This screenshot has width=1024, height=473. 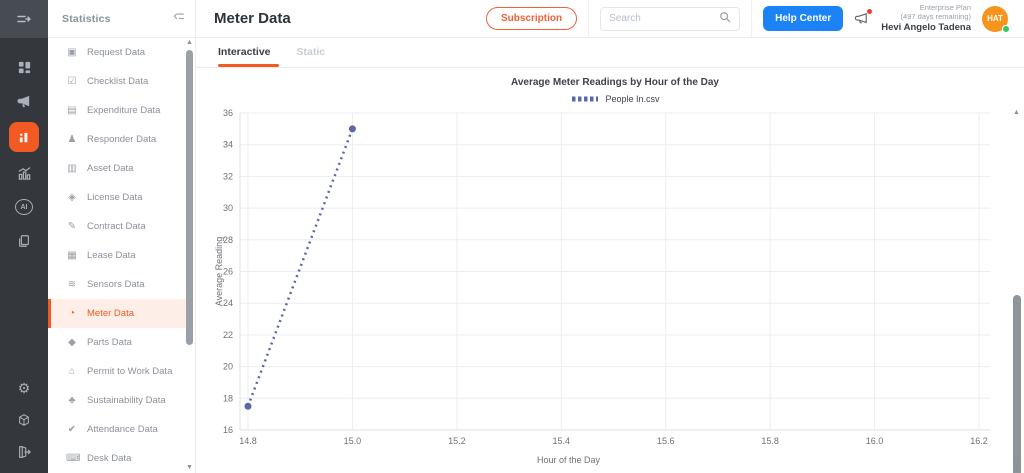 I want to click on scroll-down-icon: ▼, so click(x=189, y=467).